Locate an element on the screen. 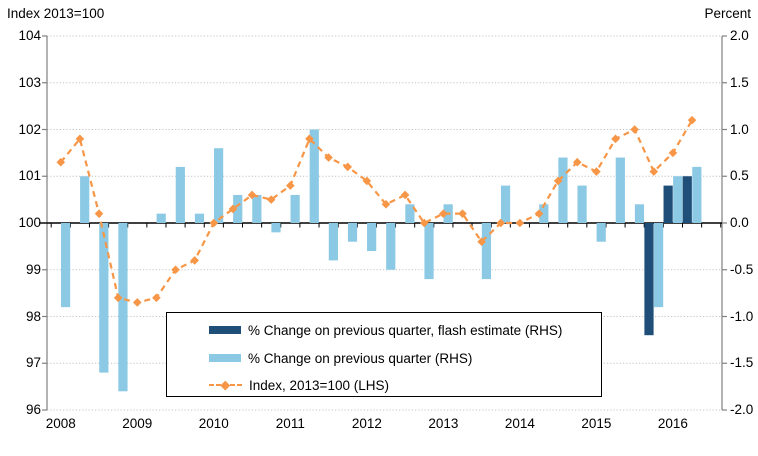  x-axis-year-label: 2009 is located at coordinates (137, 423).